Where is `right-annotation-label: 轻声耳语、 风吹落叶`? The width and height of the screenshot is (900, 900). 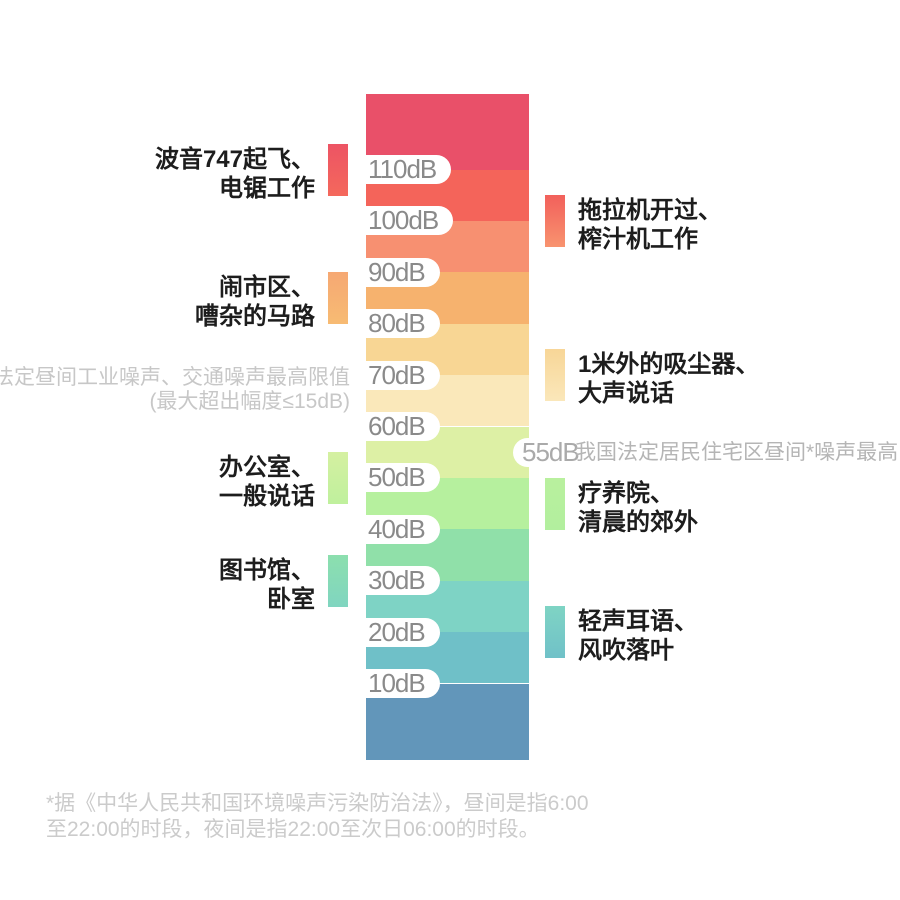
right-annotation-label: 轻声耳语、 风吹落叶 is located at coordinates (638, 636).